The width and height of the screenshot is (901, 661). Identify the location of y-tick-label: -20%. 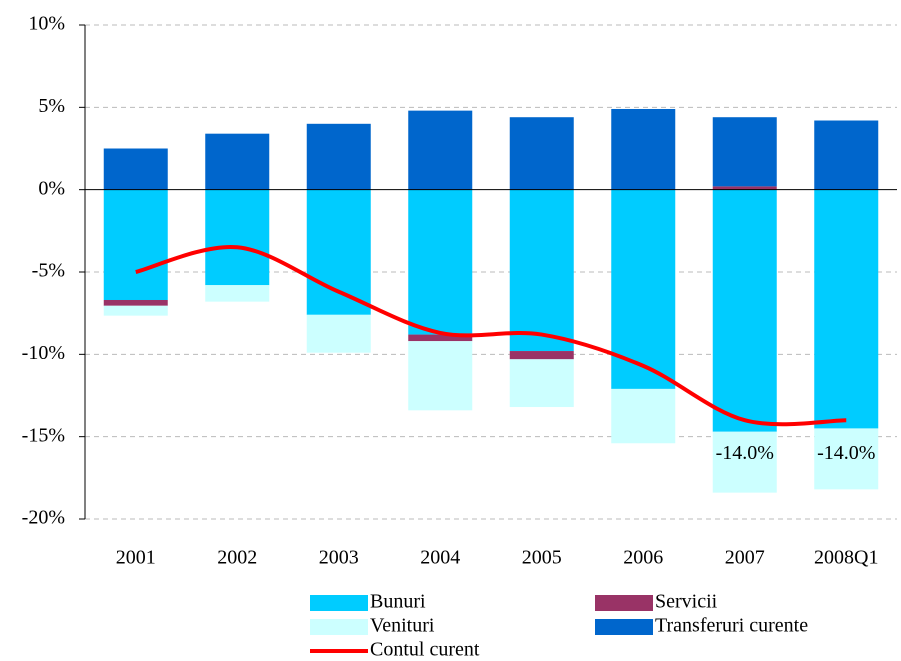
(43, 518).